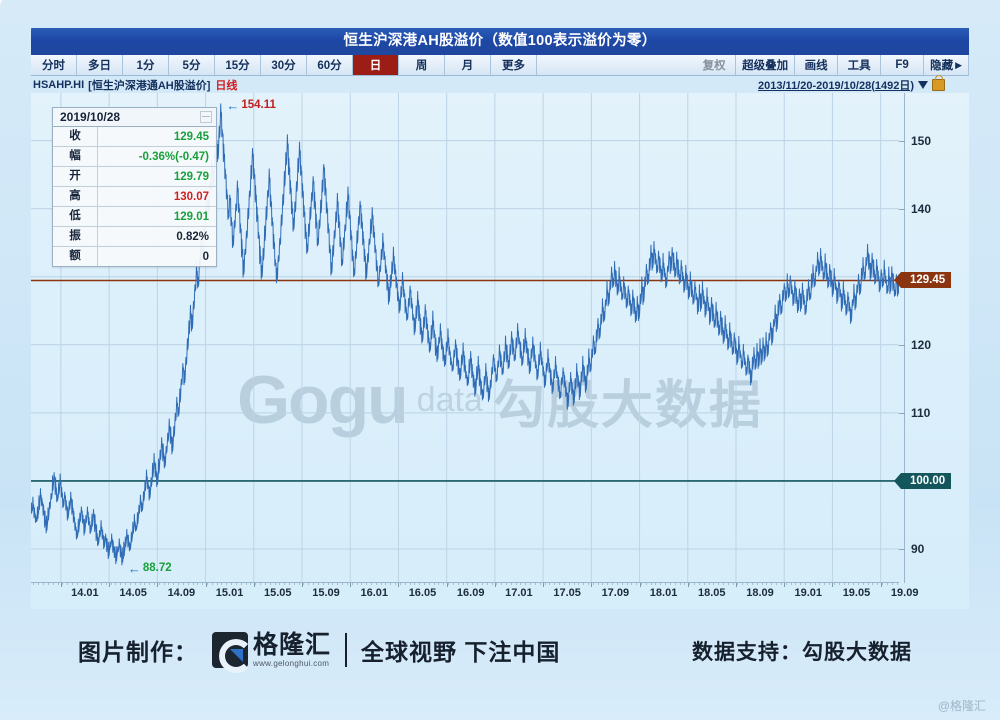 The image size is (1000, 720). I want to click on period-tab-1: 多日, so click(100, 65).